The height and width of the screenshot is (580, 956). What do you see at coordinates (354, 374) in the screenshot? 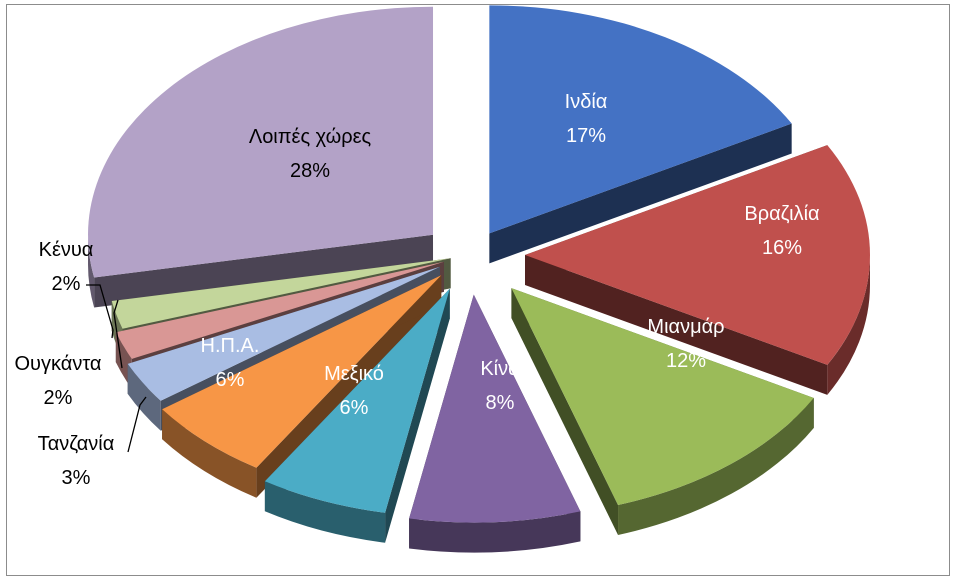
I see `slice-label: Μεξικό` at bounding box center [354, 374].